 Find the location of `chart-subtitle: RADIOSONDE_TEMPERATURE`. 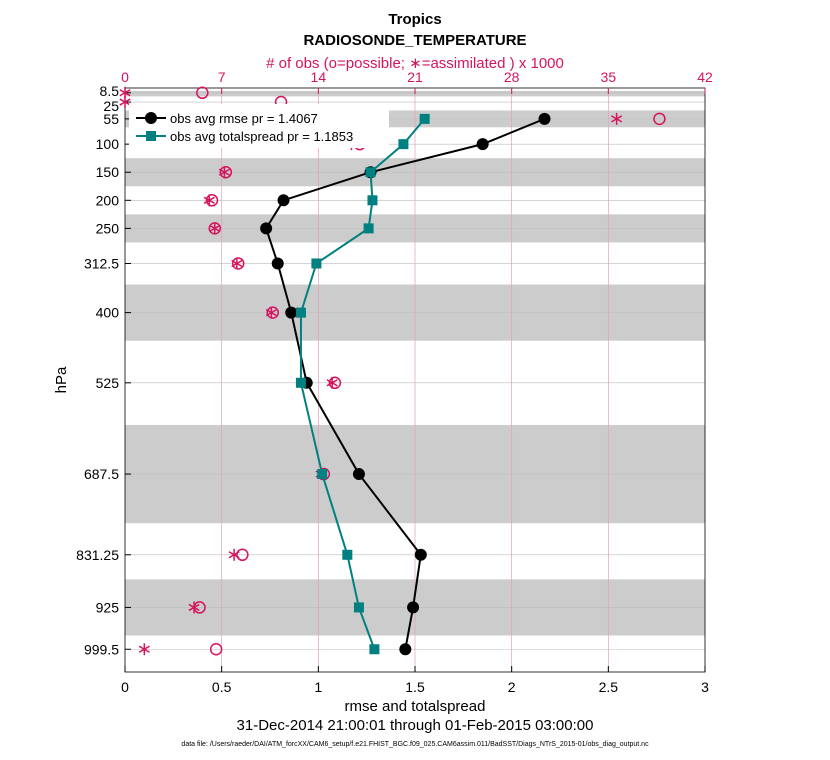

chart-subtitle: RADIOSONDE_TEMPERATURE is located at coordinates (414, 40).